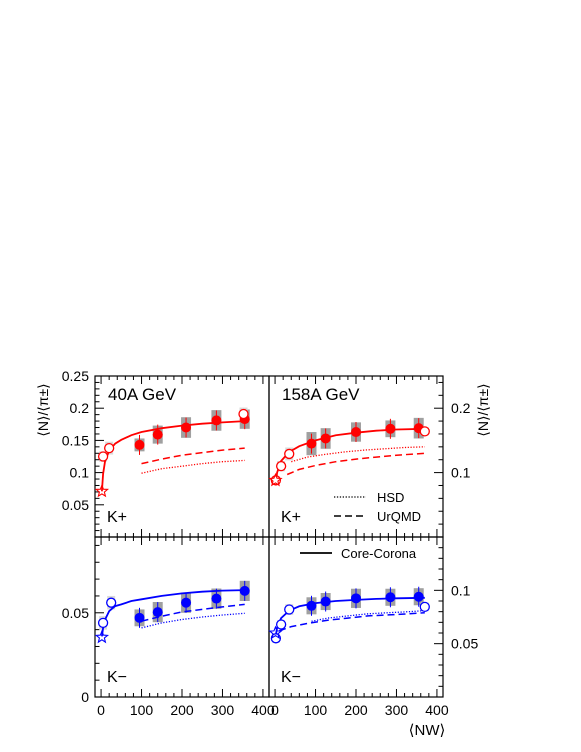 Image resolution: width=581 pixels, height=752 pixels. Describe the element at coordinates (75, 440) in the screenshot. I see `y-tick-label: 0.15` at that location.